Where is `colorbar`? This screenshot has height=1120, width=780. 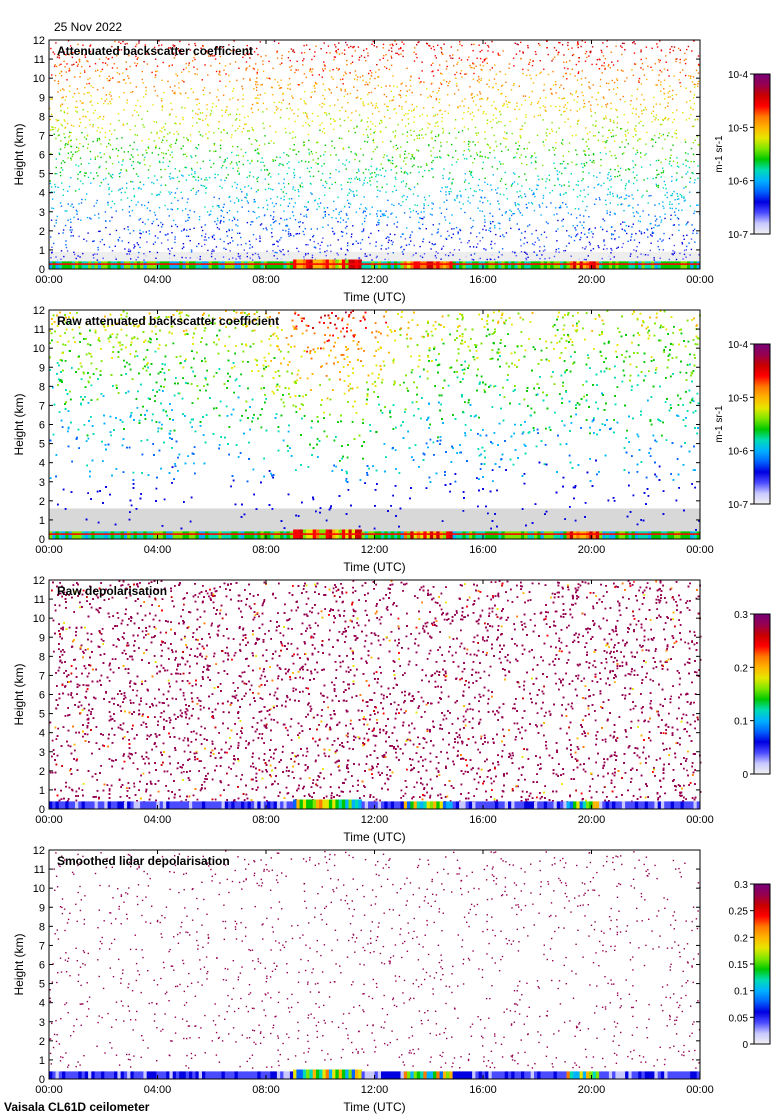 colorbar is located at coordinates (762, 154).